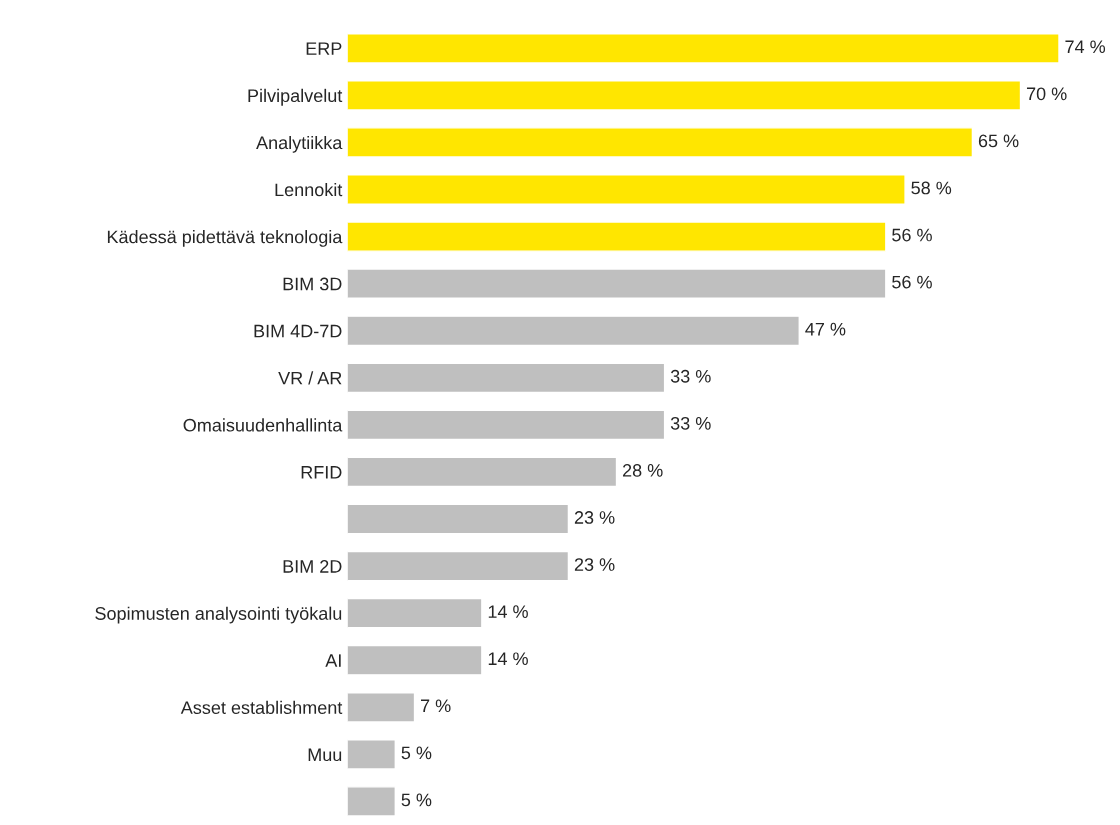 Image resolution: width=1120 pixels, height=825 pixels. I want to click on y-tick-label: Sopimusten analysointi työkalu, so click(218, 615).